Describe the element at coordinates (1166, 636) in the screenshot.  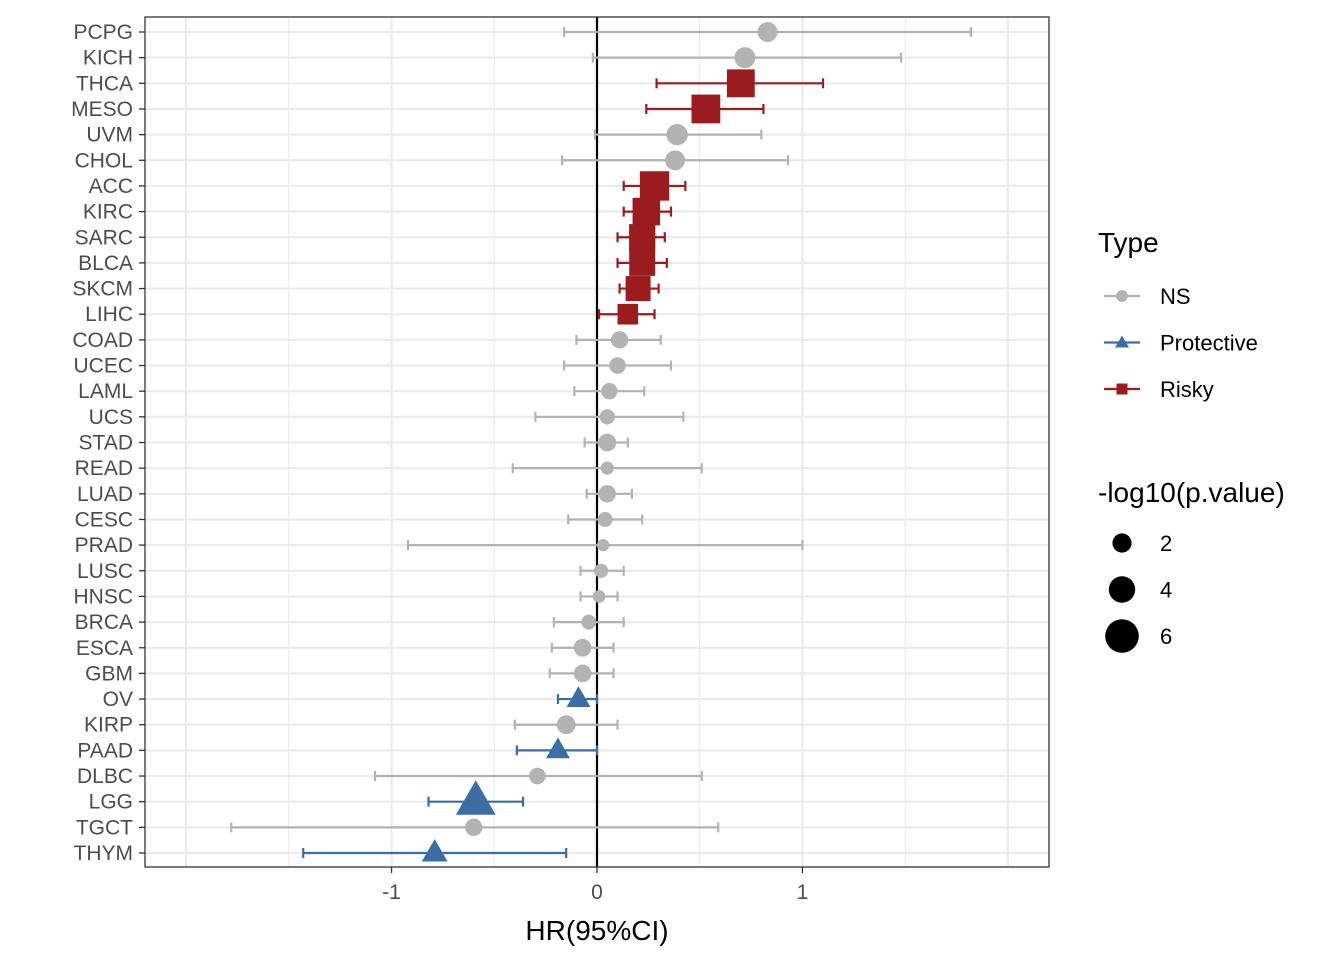
I see `legend-size-label: 6` at that location.